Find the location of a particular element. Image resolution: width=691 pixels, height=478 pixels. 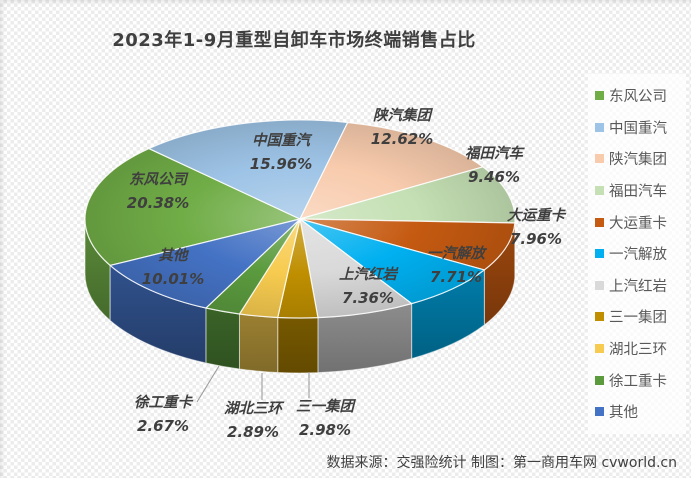

legend-item: 大运重卡 is located at coordinates (640, 222).